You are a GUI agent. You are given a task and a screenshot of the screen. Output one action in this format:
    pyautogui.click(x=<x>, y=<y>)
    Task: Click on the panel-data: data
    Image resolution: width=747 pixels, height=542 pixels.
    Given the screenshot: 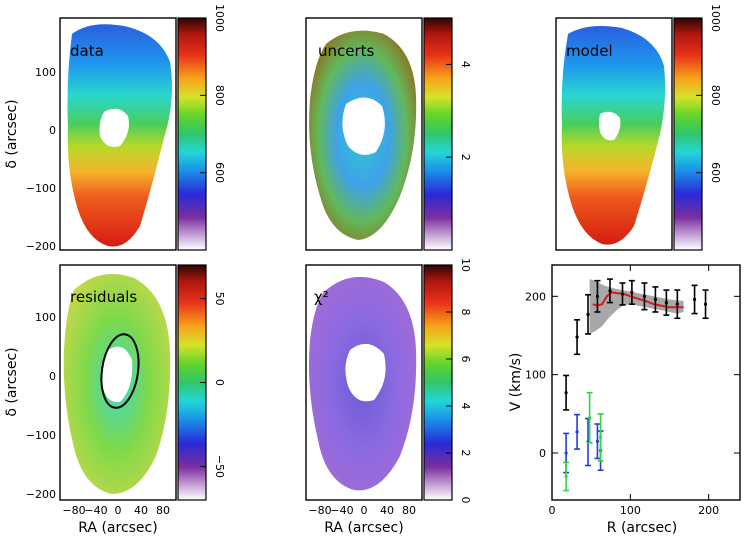 What is the action you would take?
    pyautogui.click(x=133, y=134)
    